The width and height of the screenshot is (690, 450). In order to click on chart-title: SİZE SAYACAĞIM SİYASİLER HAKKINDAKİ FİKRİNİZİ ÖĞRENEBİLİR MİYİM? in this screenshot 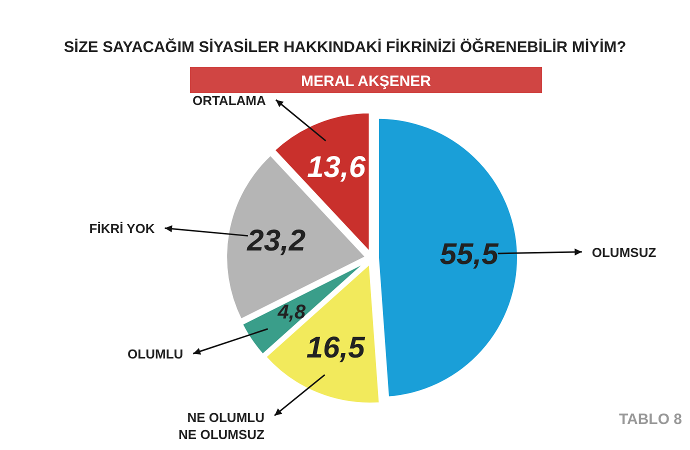, I will do `click(345, 47)`.